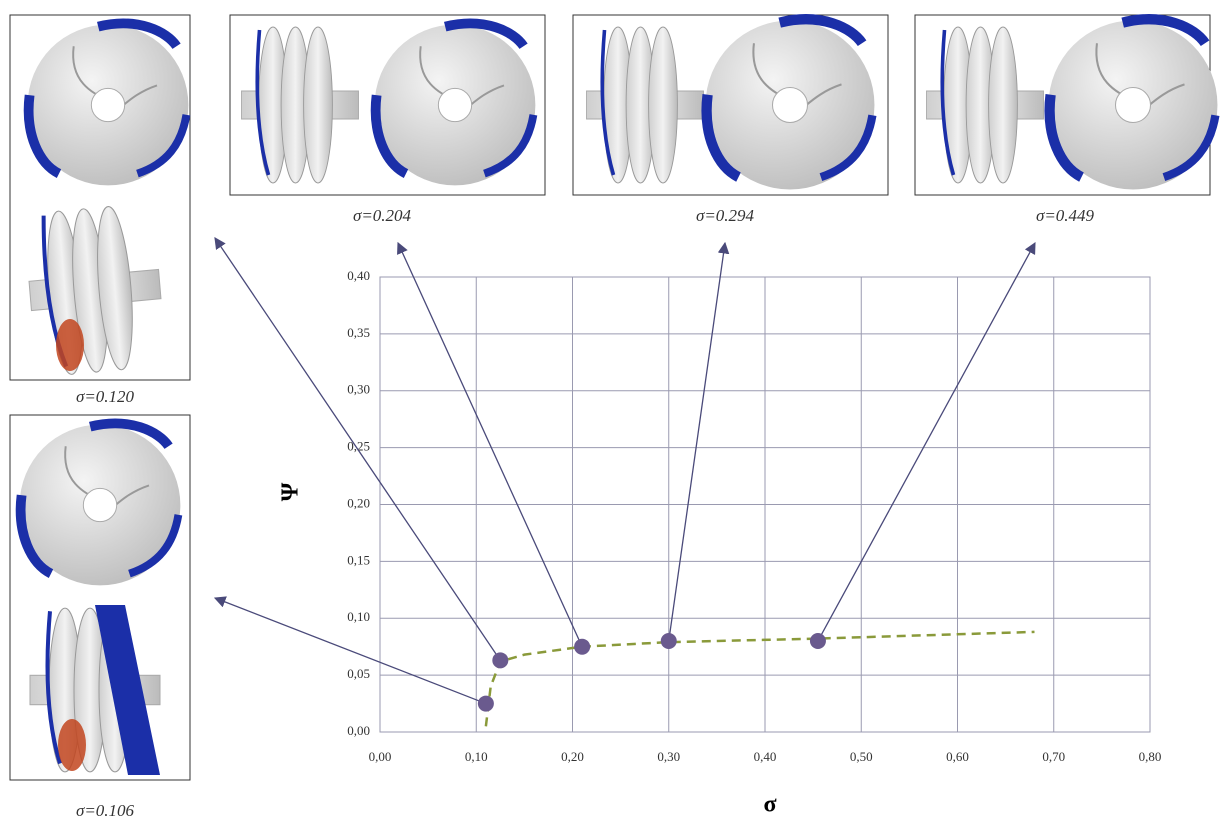 Image resolution: width=1221 pixels, height=822 pixels. Describe the element at coordinates (861, 756) in the screenshot. I see `x-tick-label: 0,50` at that location.